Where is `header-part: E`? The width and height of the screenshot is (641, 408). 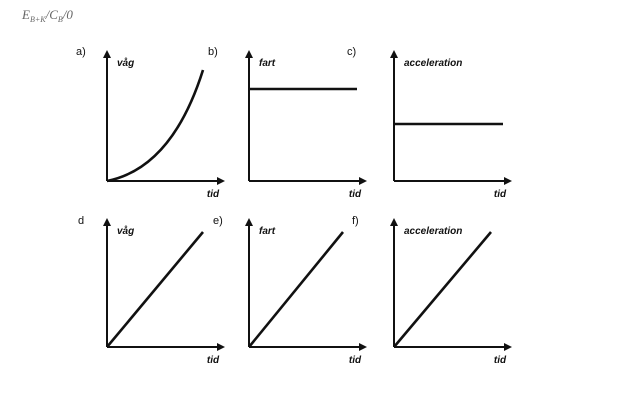 header-part: E is located at coordinates (25, 14).